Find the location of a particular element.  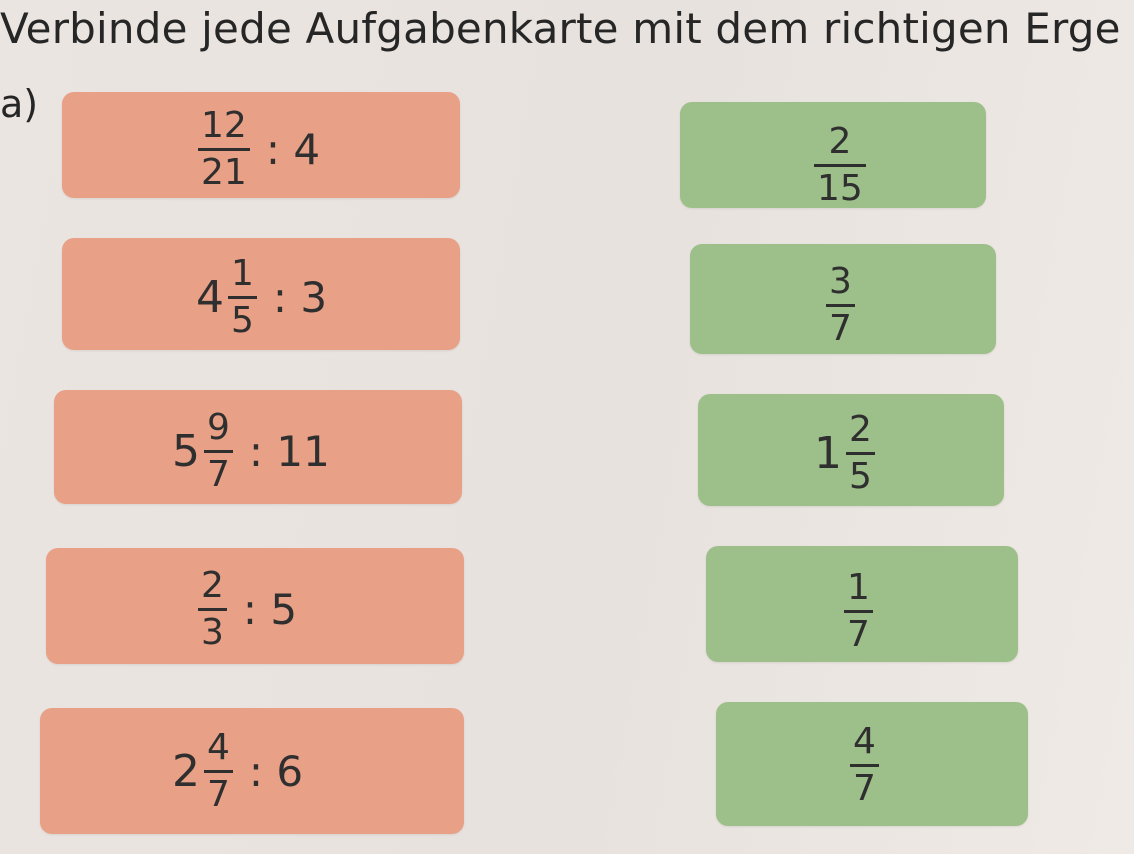

result-expression-1: 2 15 is located at coordinates (840, 165).